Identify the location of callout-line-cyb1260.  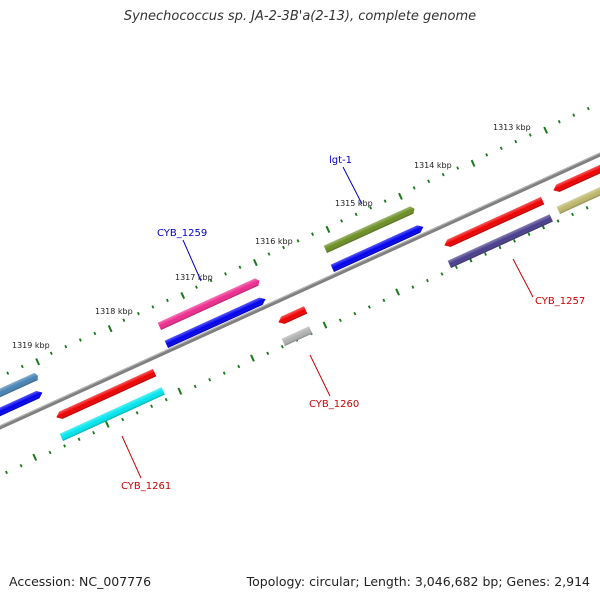
(320, 375).